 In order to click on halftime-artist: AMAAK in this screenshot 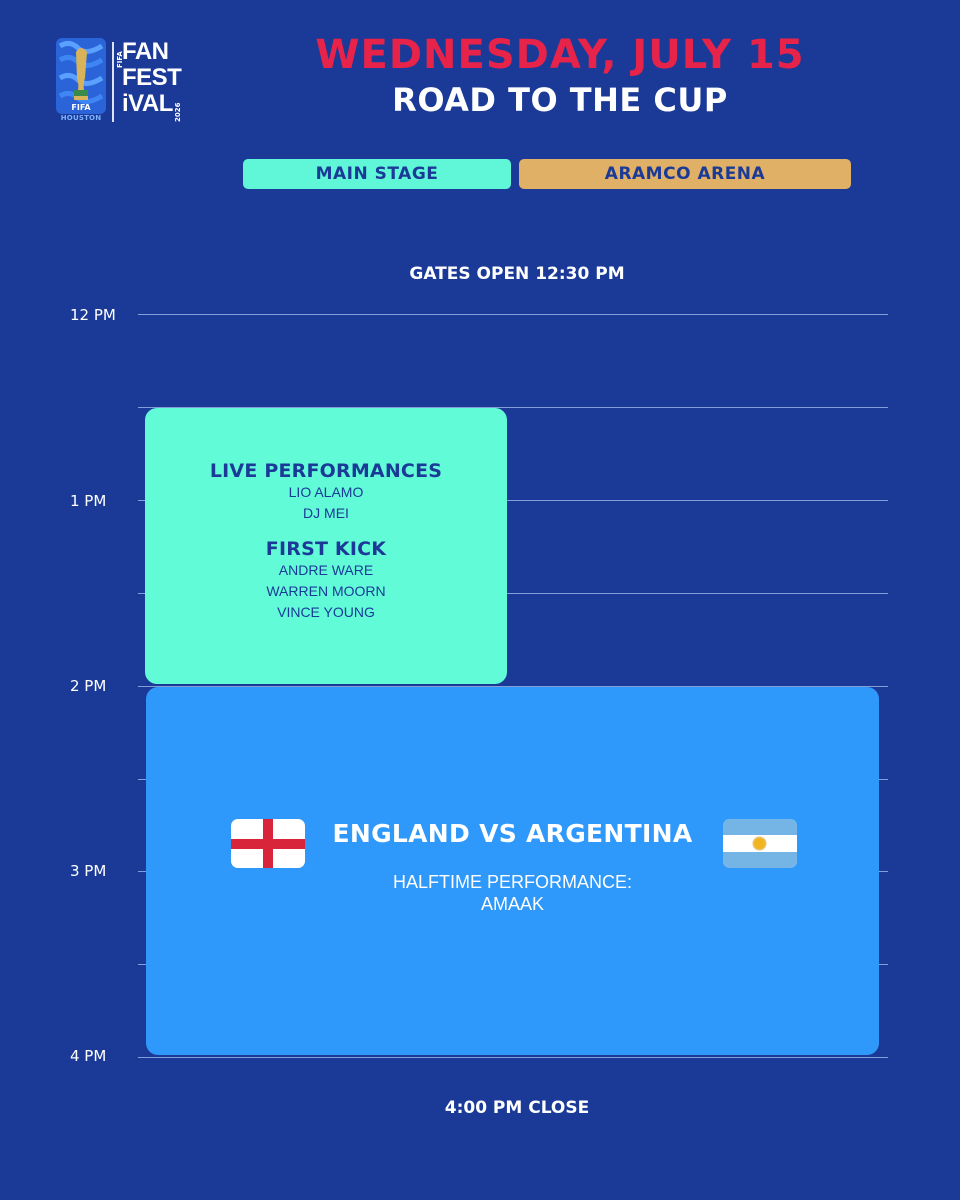, I will do `click(512, 904)`.